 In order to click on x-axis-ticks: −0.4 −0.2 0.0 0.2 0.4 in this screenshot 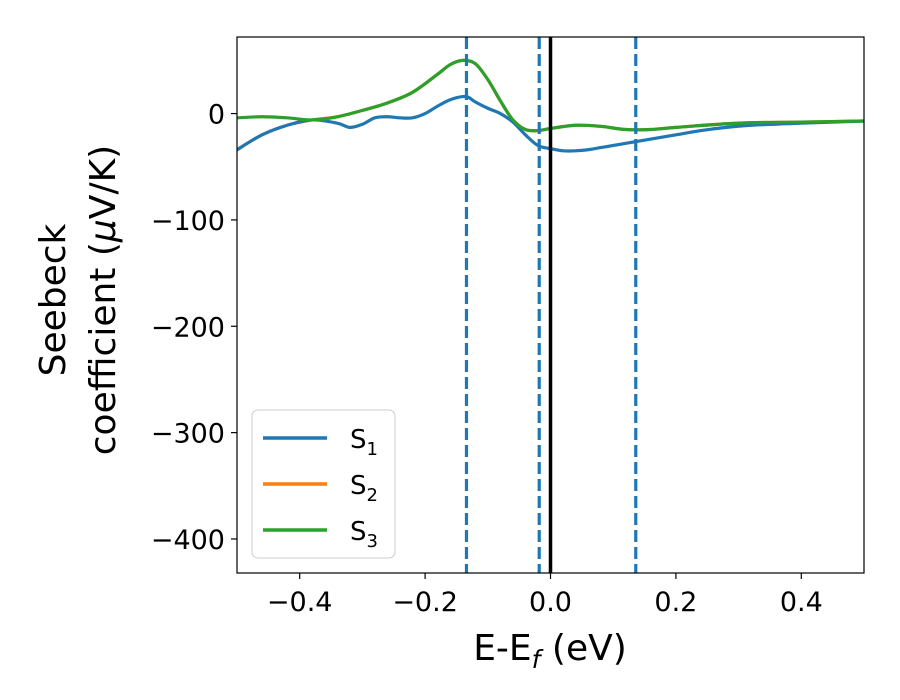, I will do `click(545, 595)`.